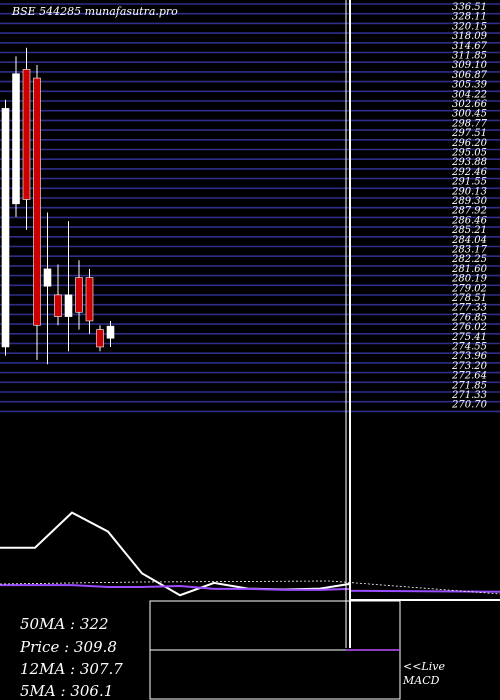 The height and width of the screenshot is (700, 500). I want to click on price-tick-label: 272.64, so click(469, 376).